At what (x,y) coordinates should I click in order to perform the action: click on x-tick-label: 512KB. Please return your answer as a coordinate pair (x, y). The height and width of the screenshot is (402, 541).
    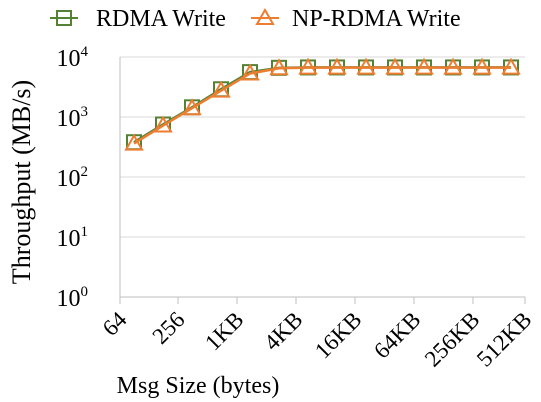
    Looking at the image, I should click on (504, 339).